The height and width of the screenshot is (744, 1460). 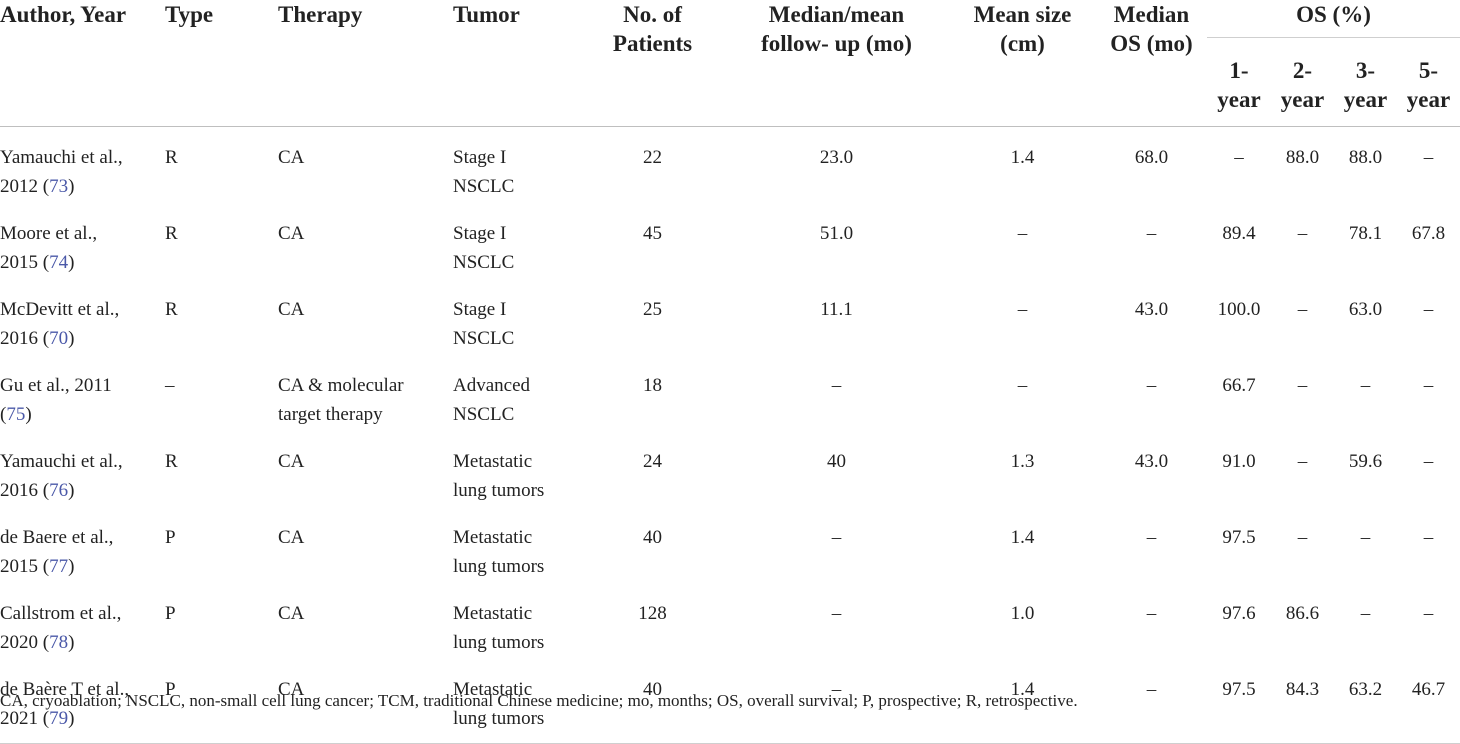 I want to click on cell-os-1-year: 91.0, so click(x=1239, y=461).